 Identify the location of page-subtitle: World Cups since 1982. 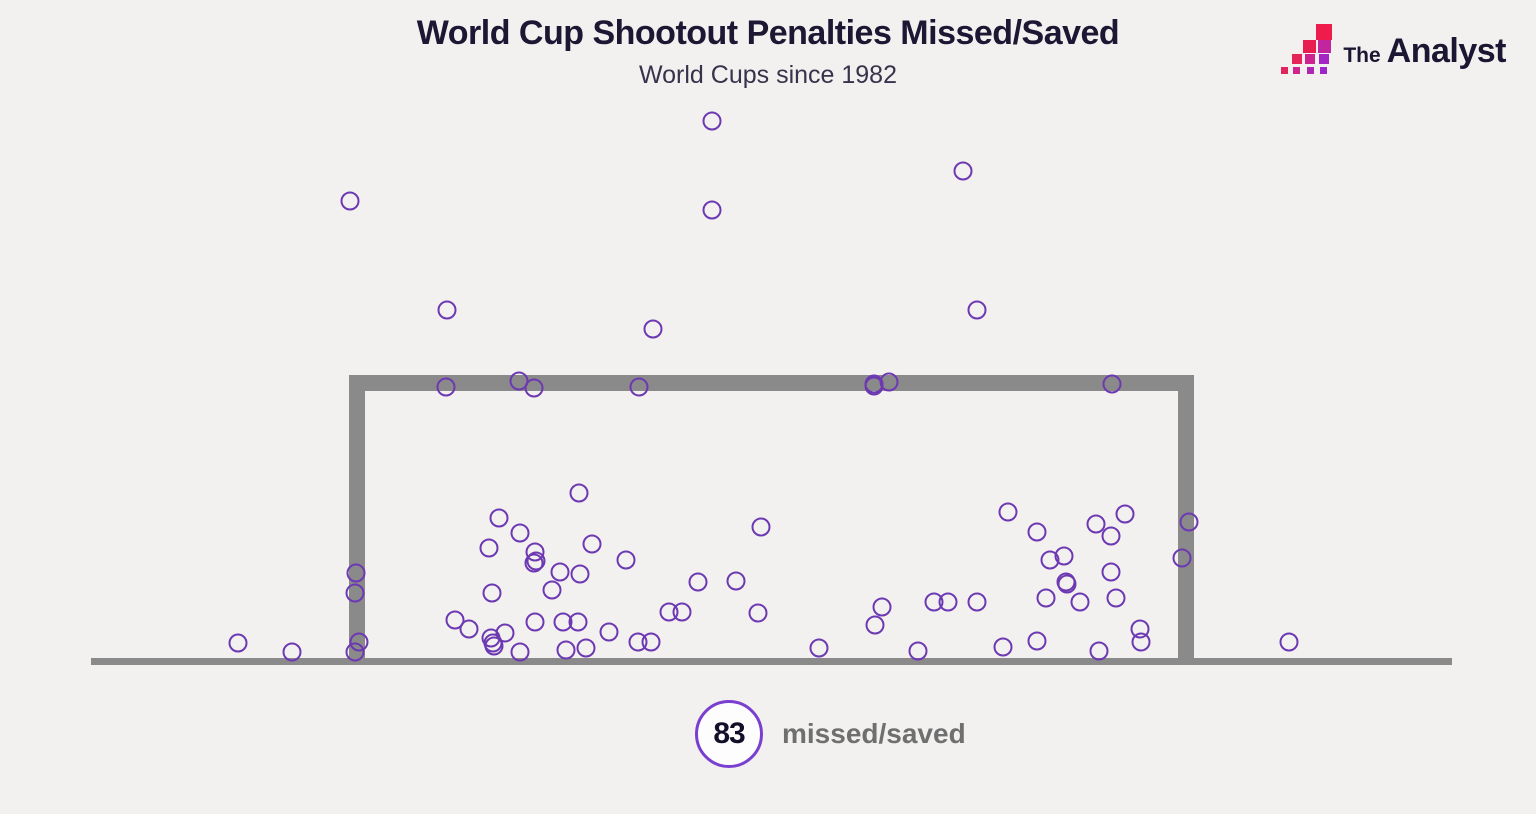
(767, 75).